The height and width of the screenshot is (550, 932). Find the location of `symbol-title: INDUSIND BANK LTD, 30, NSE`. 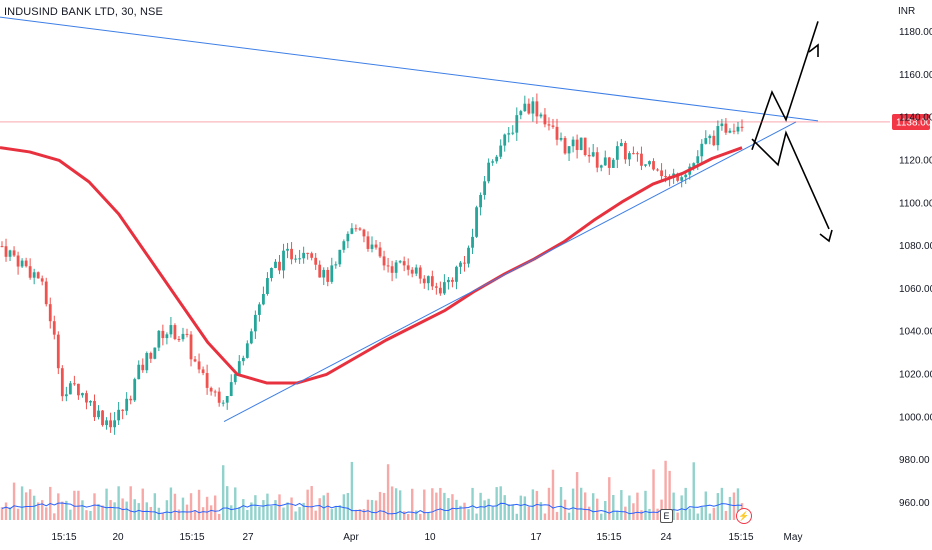

symbol-title: INDUSIND BANK LTD, 30, NSE is located at coordinates (83, 12).